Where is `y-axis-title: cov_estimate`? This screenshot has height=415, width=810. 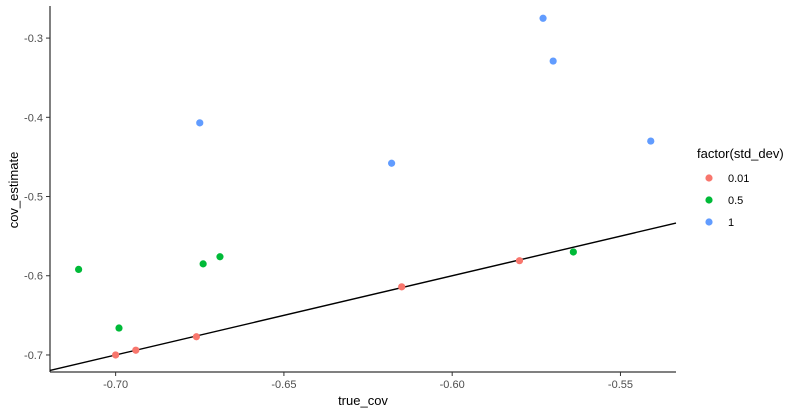
y-axis-title: cov_estimate is located at coordinates (13, 190).